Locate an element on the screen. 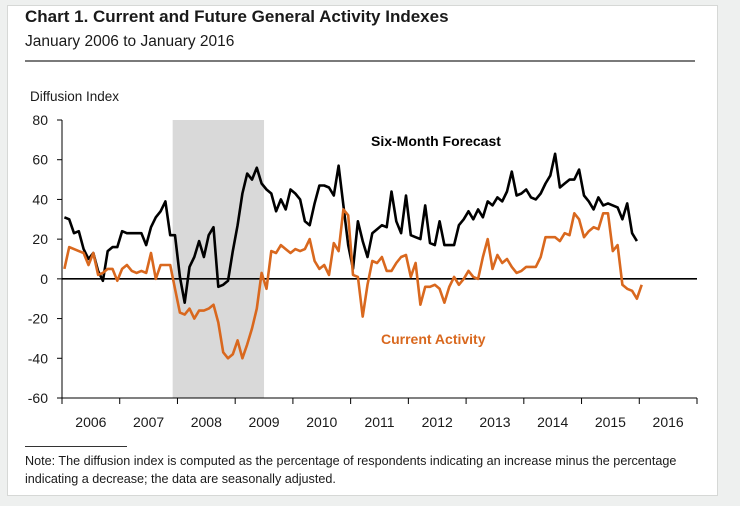 This screenshot has height=506, width=740. y-tick-label: 60 is located at coordinates (40, 160).